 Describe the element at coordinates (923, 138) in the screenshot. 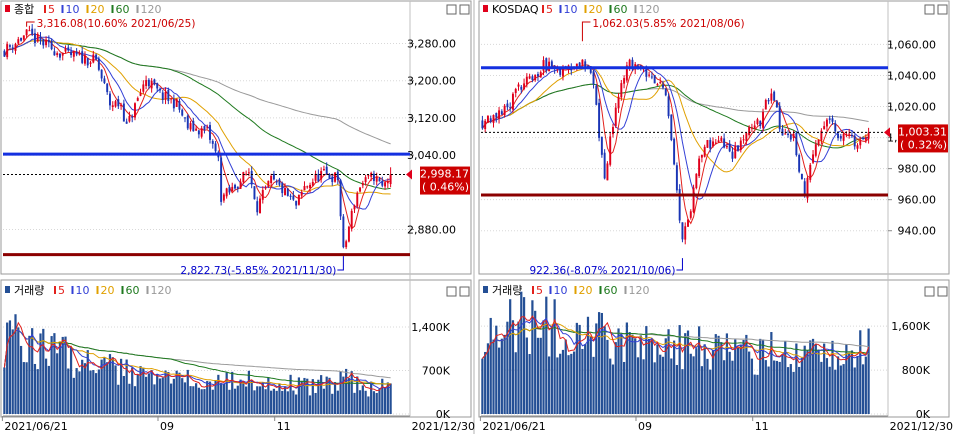

I see `kosdaq-current-price-box` at that location.